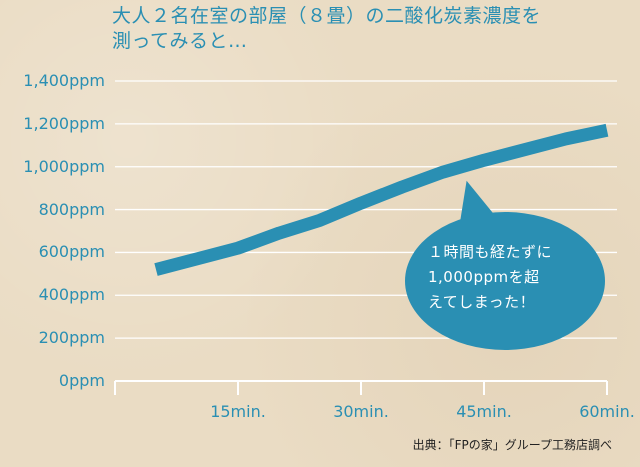  What do you see at coordinates (482, 302) in the screenshot?
I see `callout-line-3: えてしまった！` at bounding box center [482, 302].